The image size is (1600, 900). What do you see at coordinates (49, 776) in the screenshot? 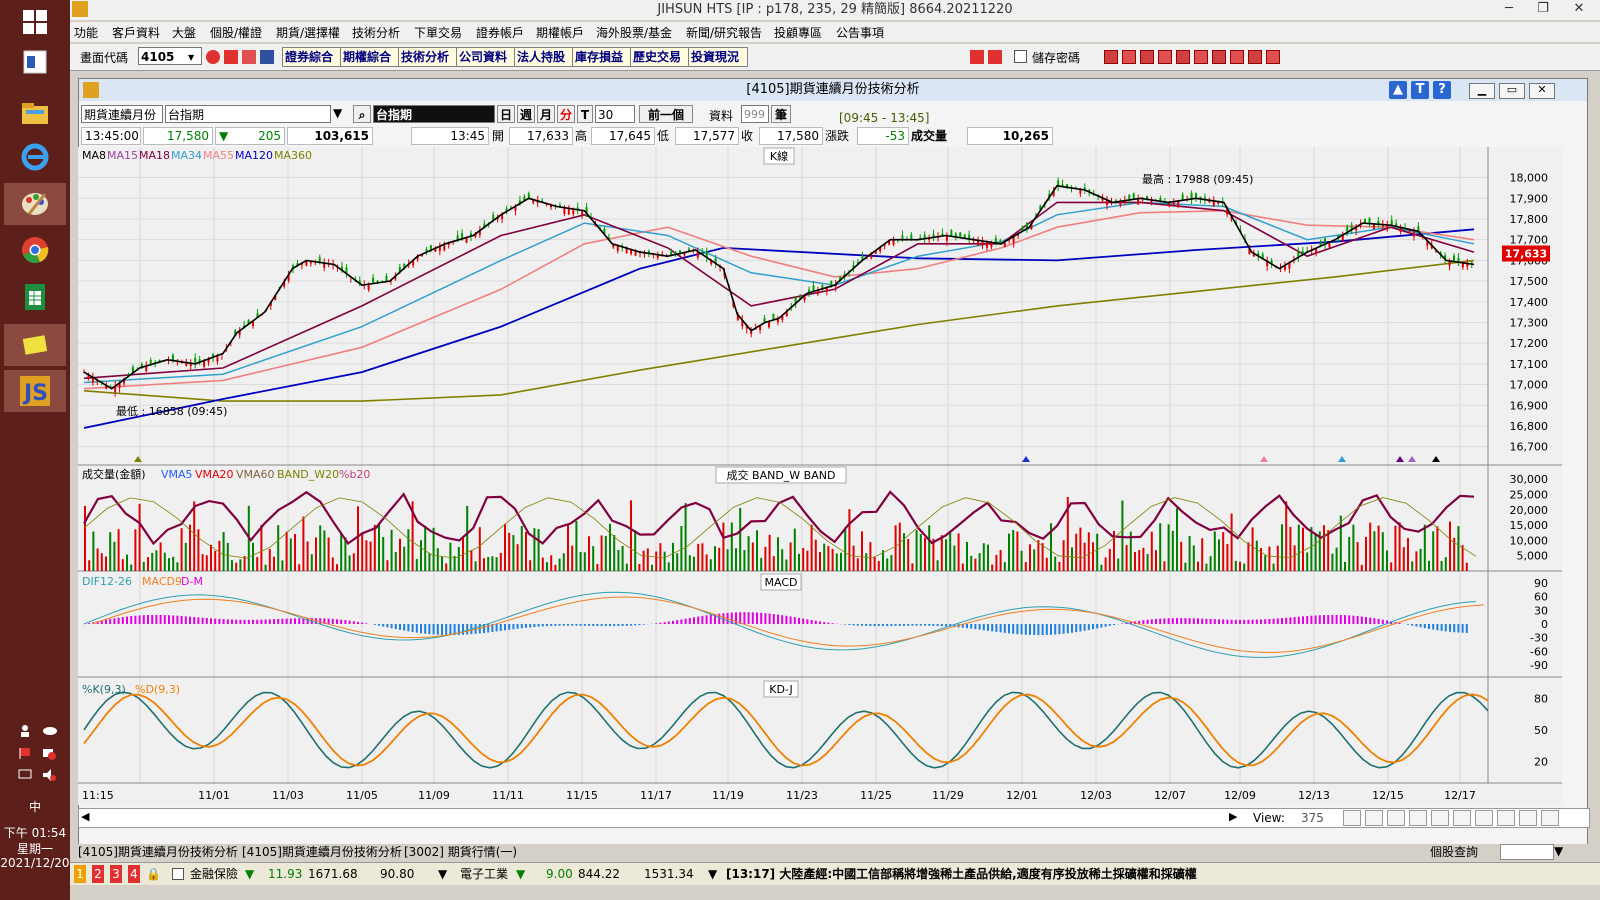
I see `tray-icon-volume-muted` at bounding box center [49, 776].